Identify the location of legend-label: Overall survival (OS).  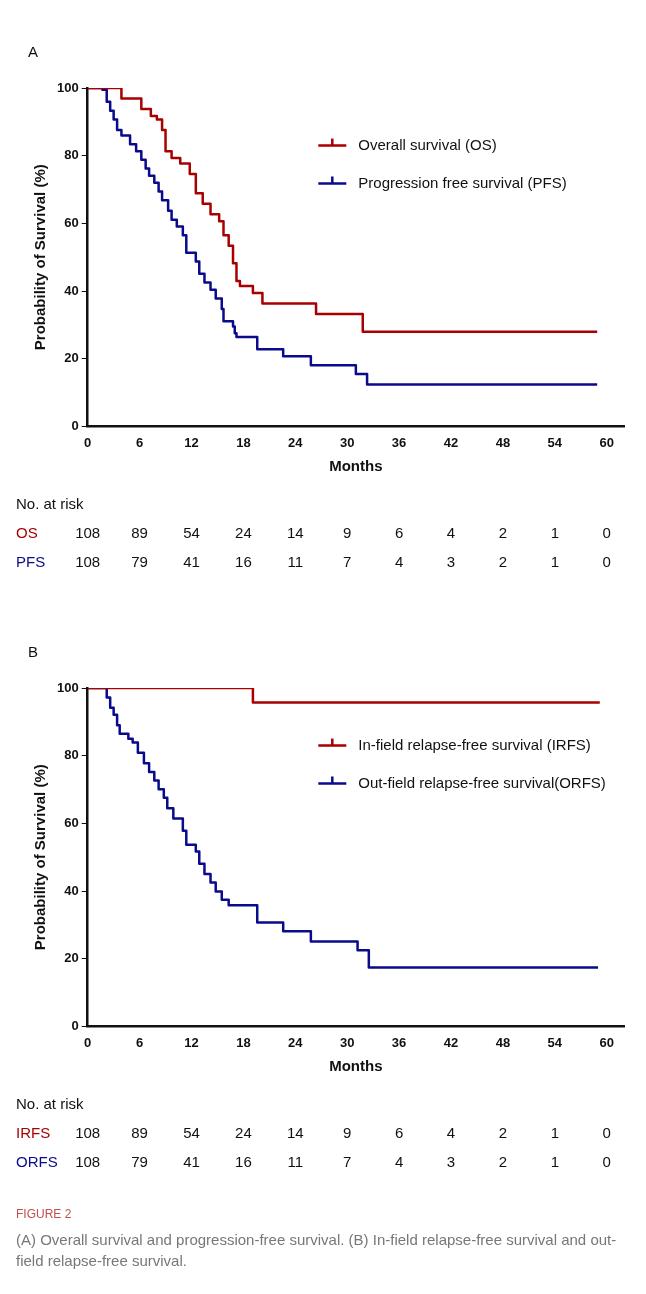
(427, 144).